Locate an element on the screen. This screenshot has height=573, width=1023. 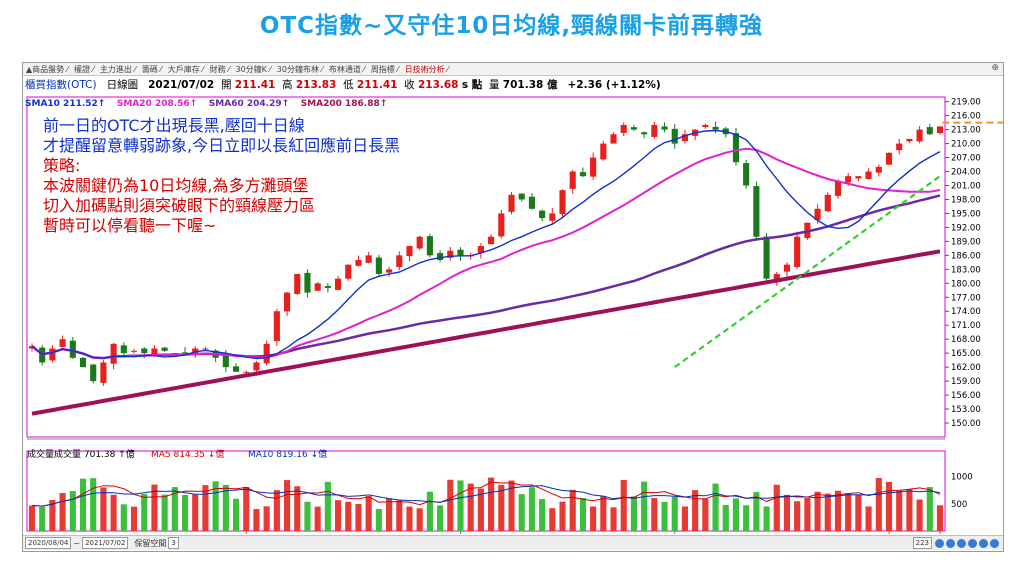
y-tick-label: 159.00 is located at coordinates (966, 382).